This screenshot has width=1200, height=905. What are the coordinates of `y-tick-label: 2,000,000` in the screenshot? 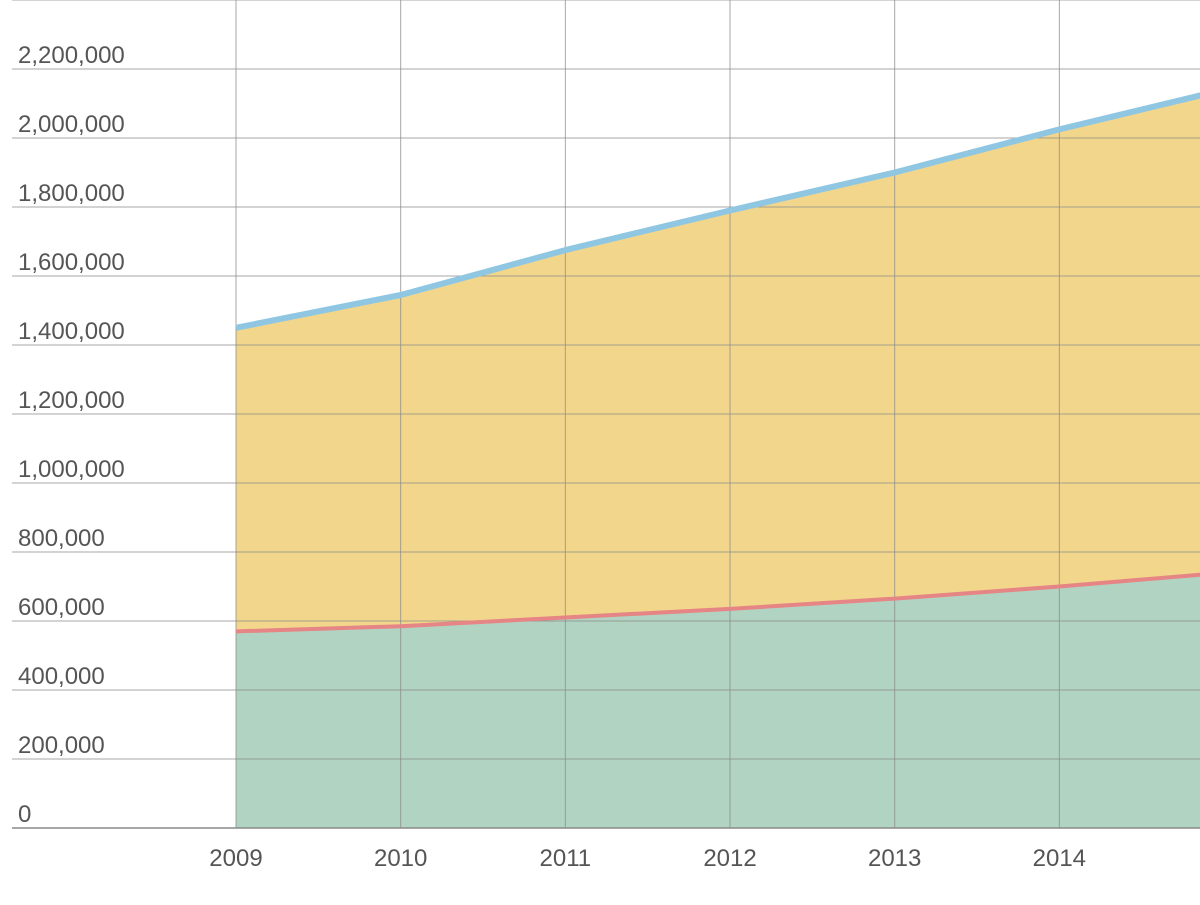 It's located at (71, 124).